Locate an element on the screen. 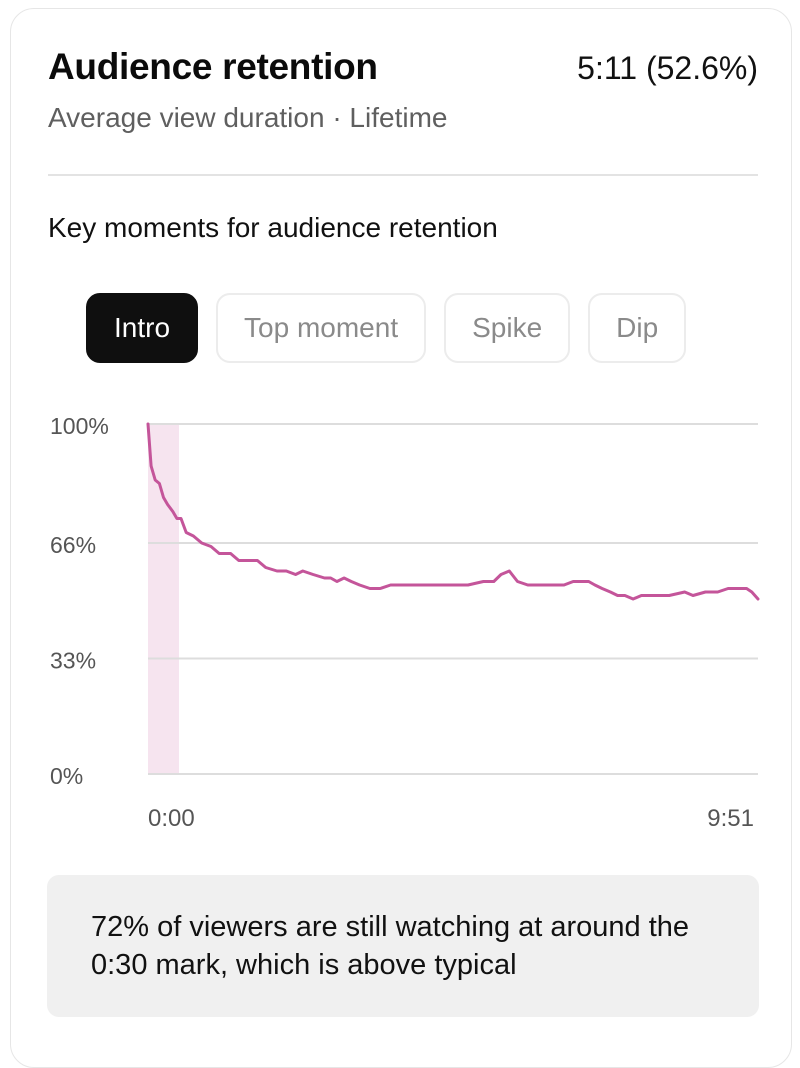 This screenshot has height=1068, width=800. tab-dip: Dip is located at coordinates (637, 328).